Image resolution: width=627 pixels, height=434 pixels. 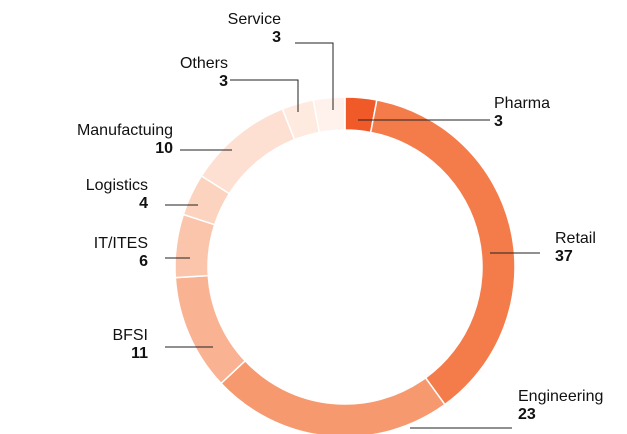 I want to click on slice-label: IT/ITES, so click(x=121, y=243).